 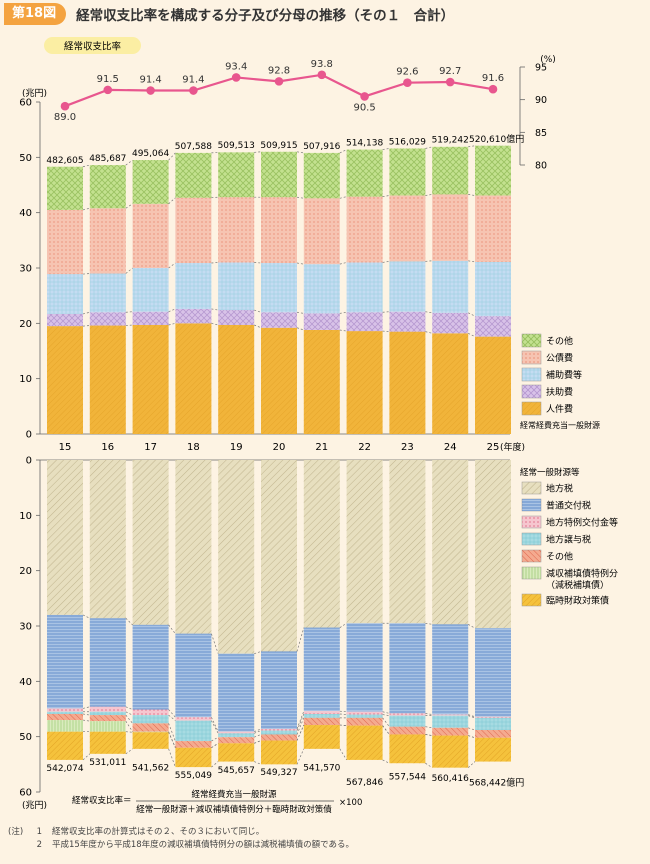 I want to click on ratio-value-label: 90.5, so click(x=364, y=107).